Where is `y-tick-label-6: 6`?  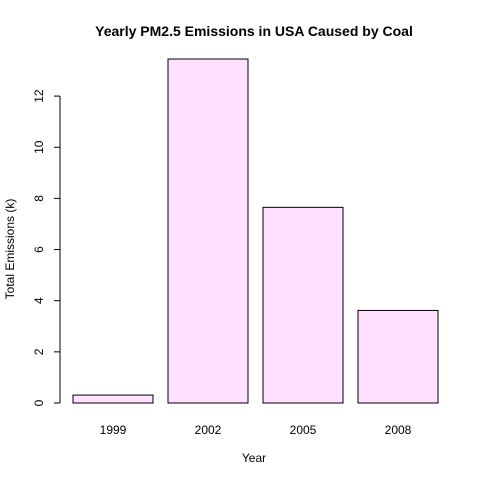 y-tick-label-6: 6 is located at coordinates (39, 249).